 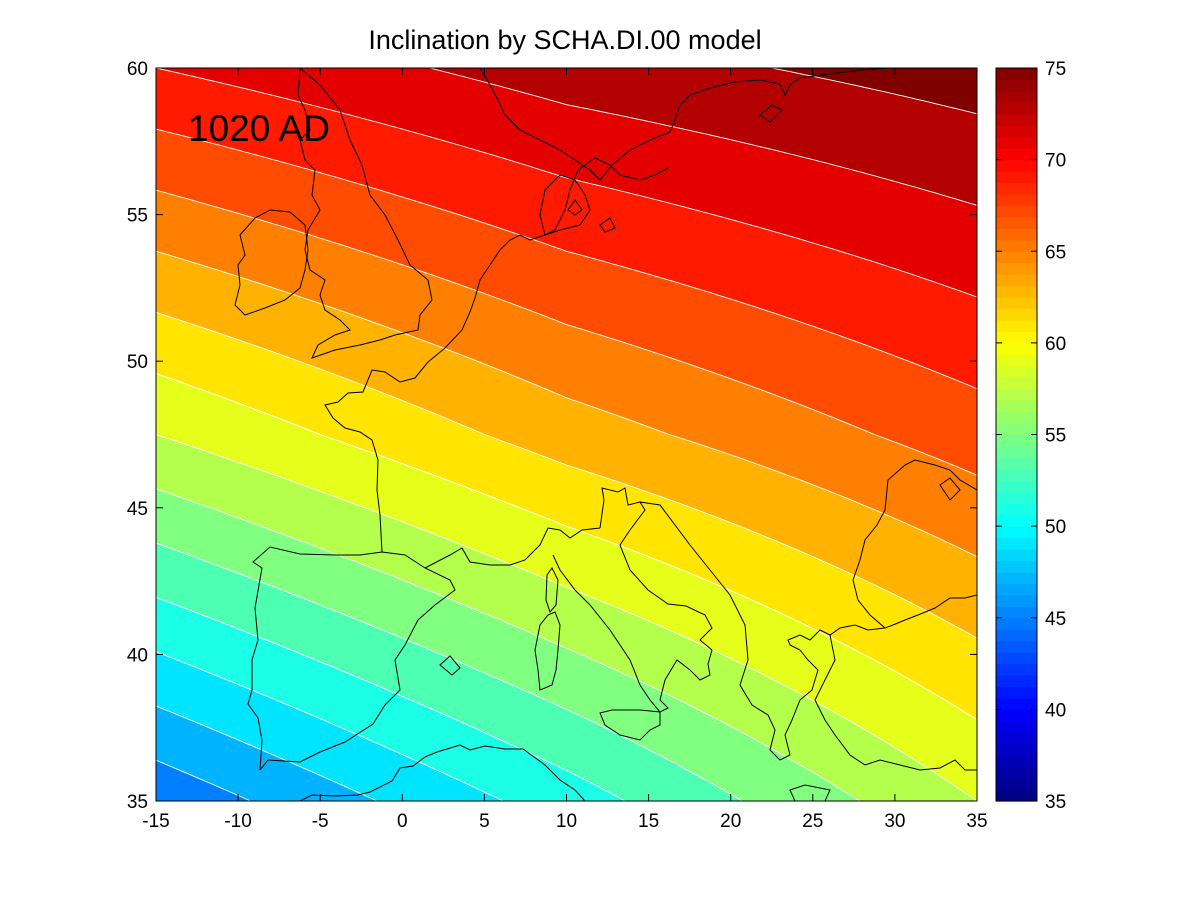 I want to click on coastline-low-countries, so click(x=571, y=228).